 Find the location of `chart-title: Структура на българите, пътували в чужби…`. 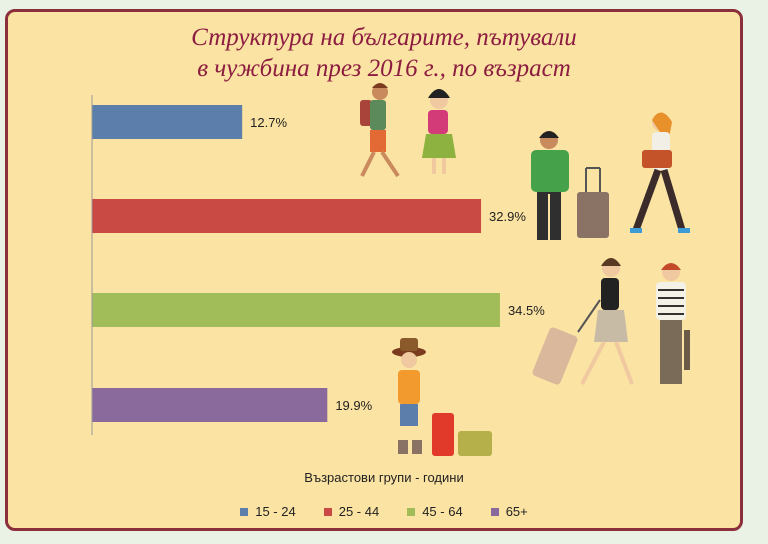

chart-title: Структура на българите, пътували в чужби… is located at coordinates (384, 53).